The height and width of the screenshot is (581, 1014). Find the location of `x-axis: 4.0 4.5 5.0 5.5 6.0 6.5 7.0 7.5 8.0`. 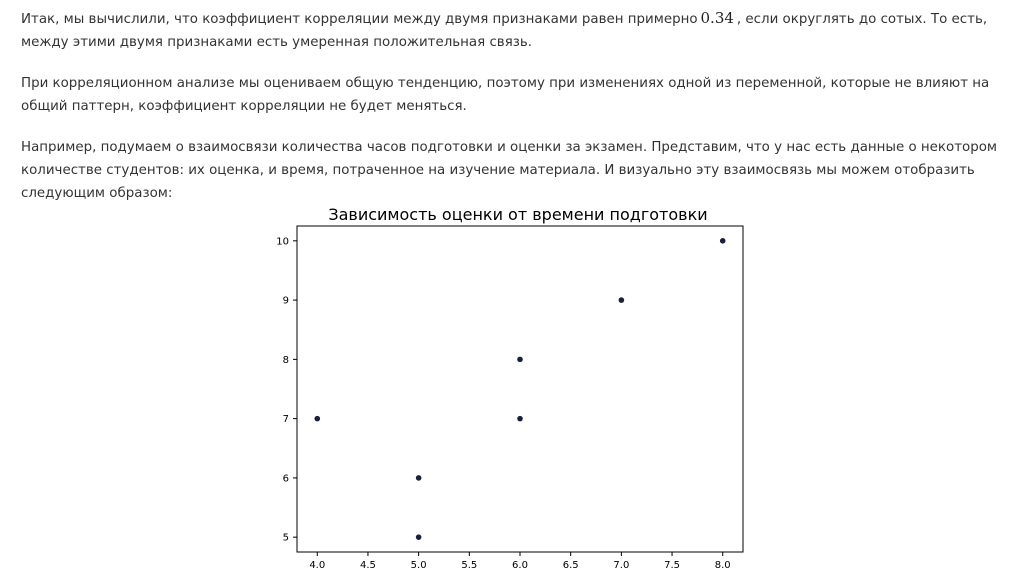

x-axis: 4.0 4.5 5.0 5.5 6.0 6.5 7.0 7.5 8.0 is located at coordinates (520, 561).